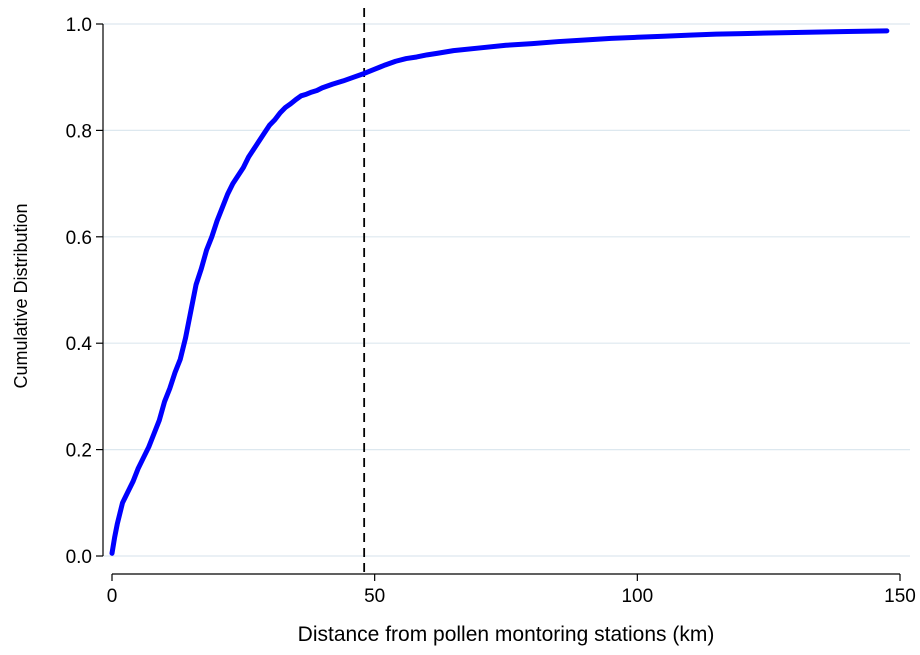 This screenshot has height=655, width=920. Describe the element at coordinates (21, 295) in the screenshot. I see `y-axis-title: Cumulative Distribution` at that location.